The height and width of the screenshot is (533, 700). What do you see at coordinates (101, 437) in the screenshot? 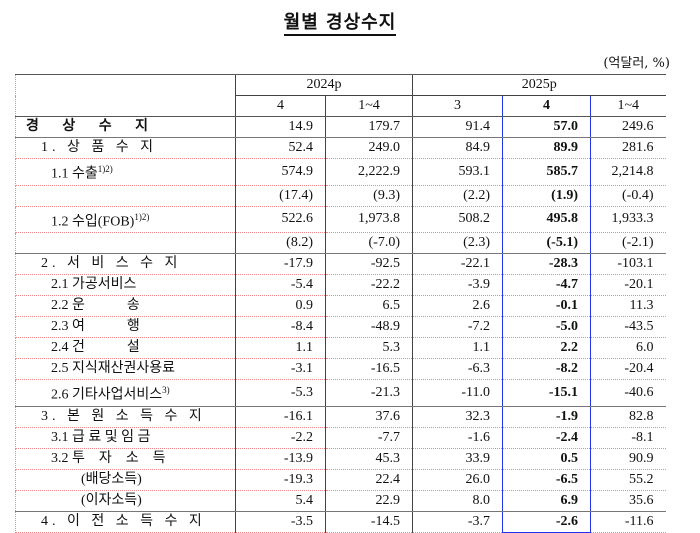
I see `row-label-text: 3.1 급 료 및 임 금` at bounding box center [101, 437].